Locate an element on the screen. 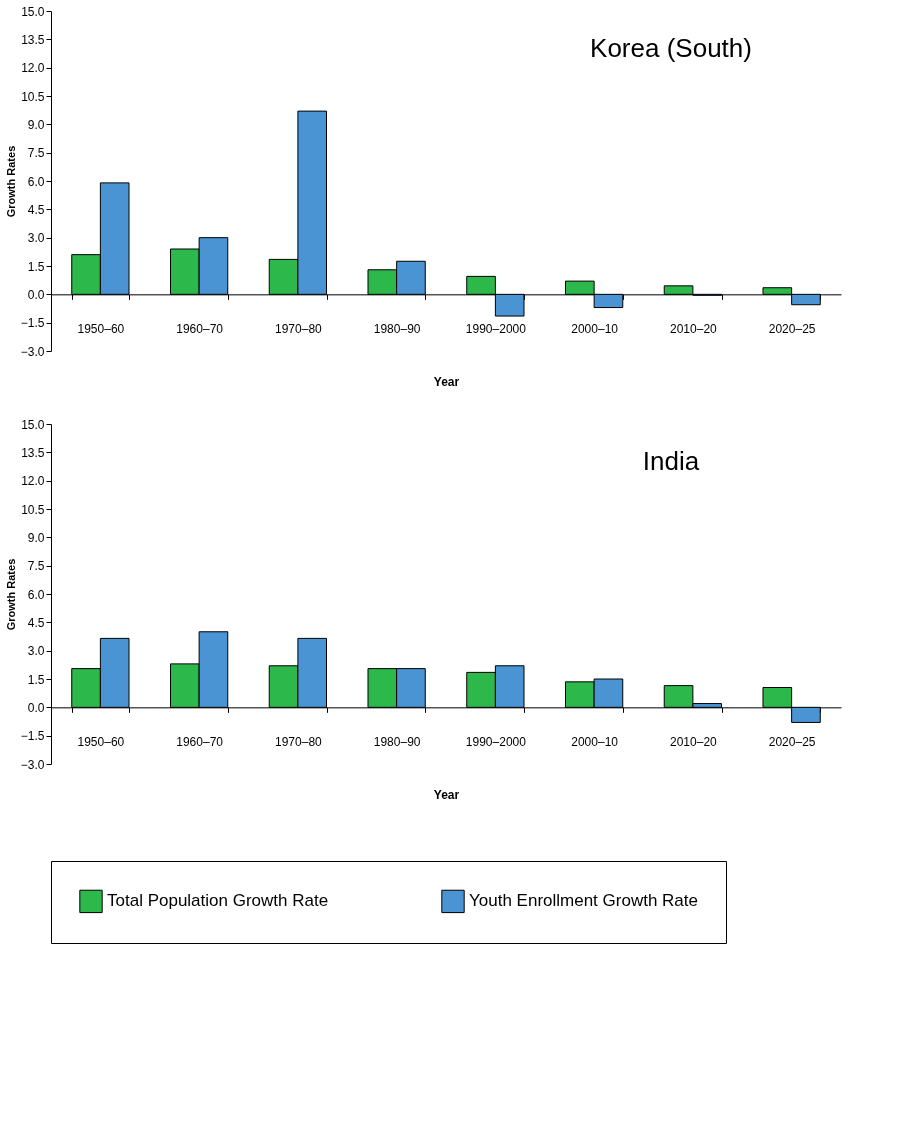 The height and width of the screenshot is (1124, 914). text: India is located at coordinates (671, 461).